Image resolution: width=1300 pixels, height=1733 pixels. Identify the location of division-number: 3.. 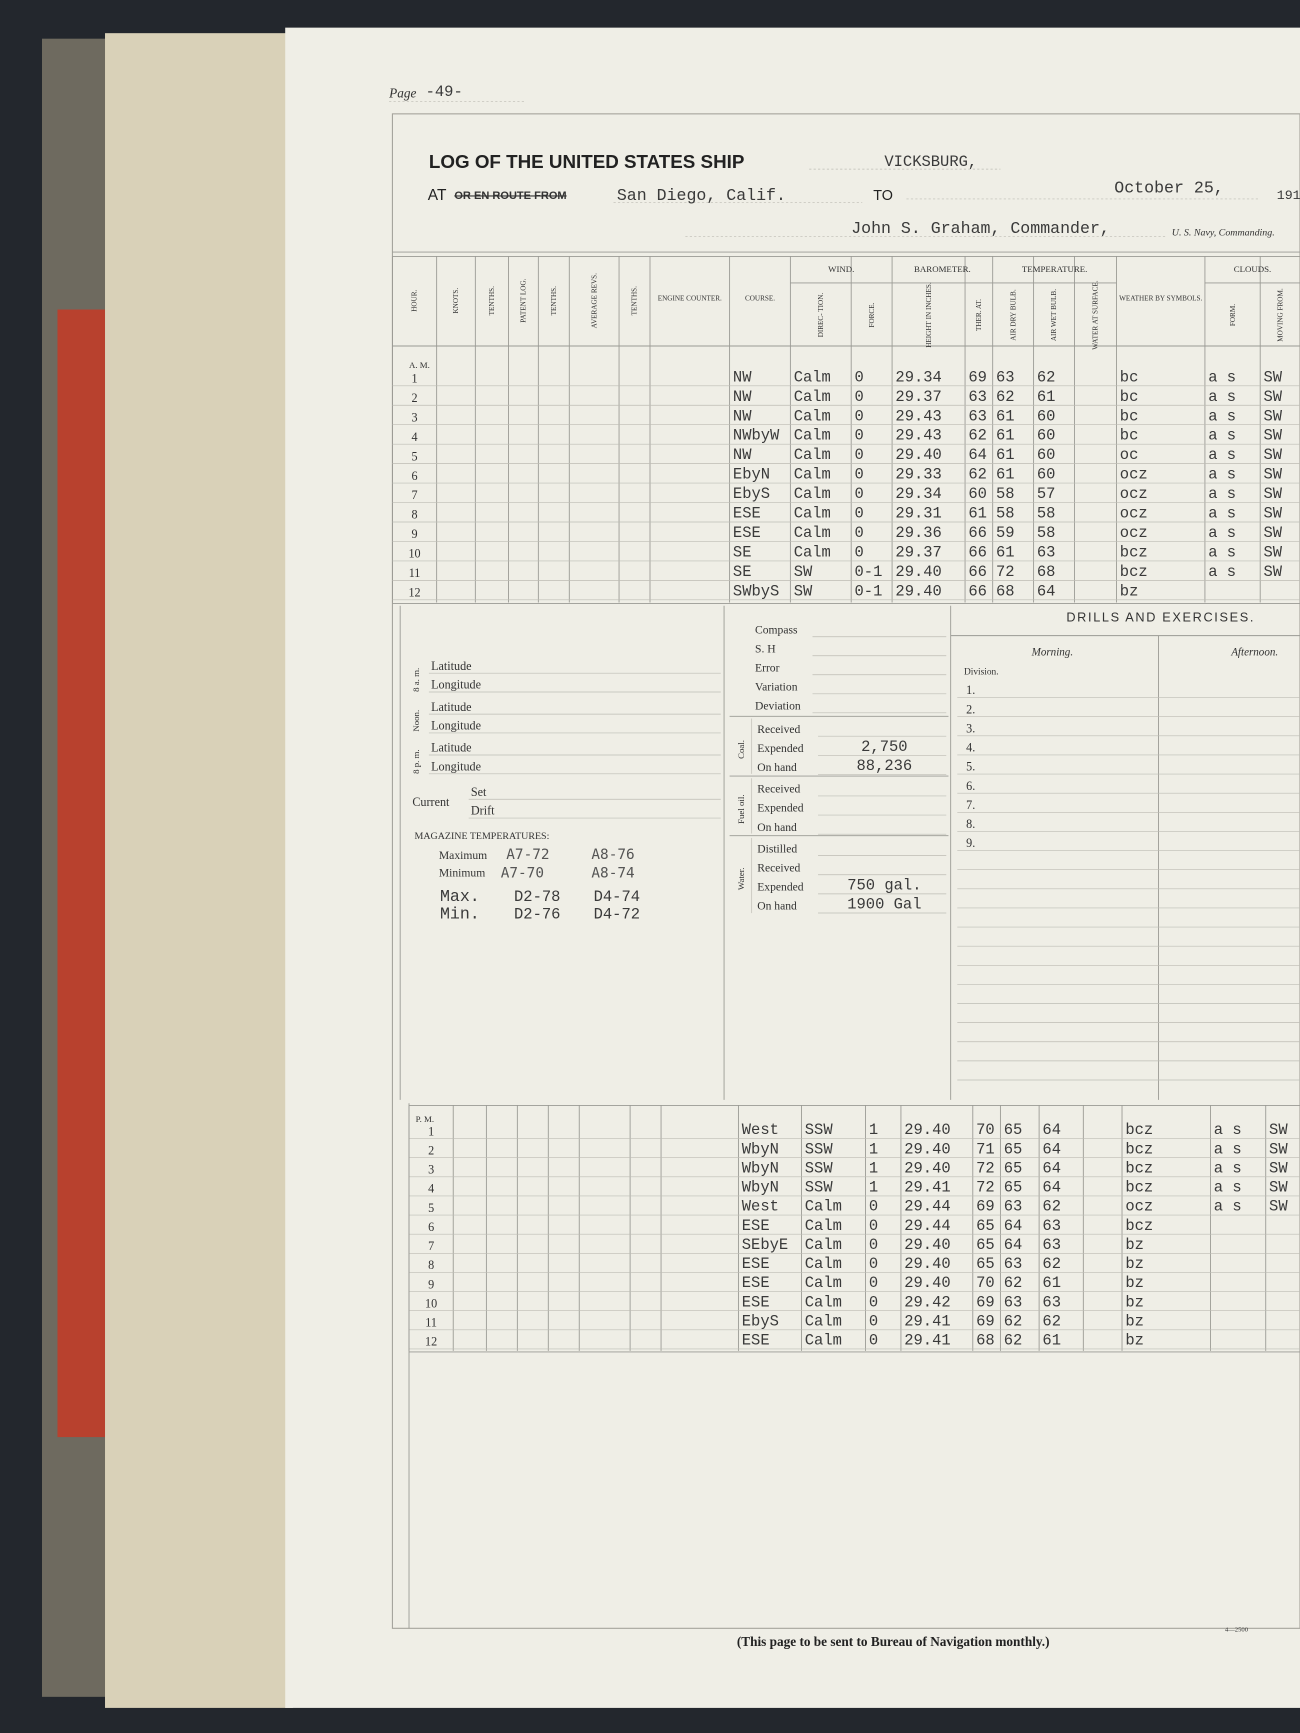
(970, 728).